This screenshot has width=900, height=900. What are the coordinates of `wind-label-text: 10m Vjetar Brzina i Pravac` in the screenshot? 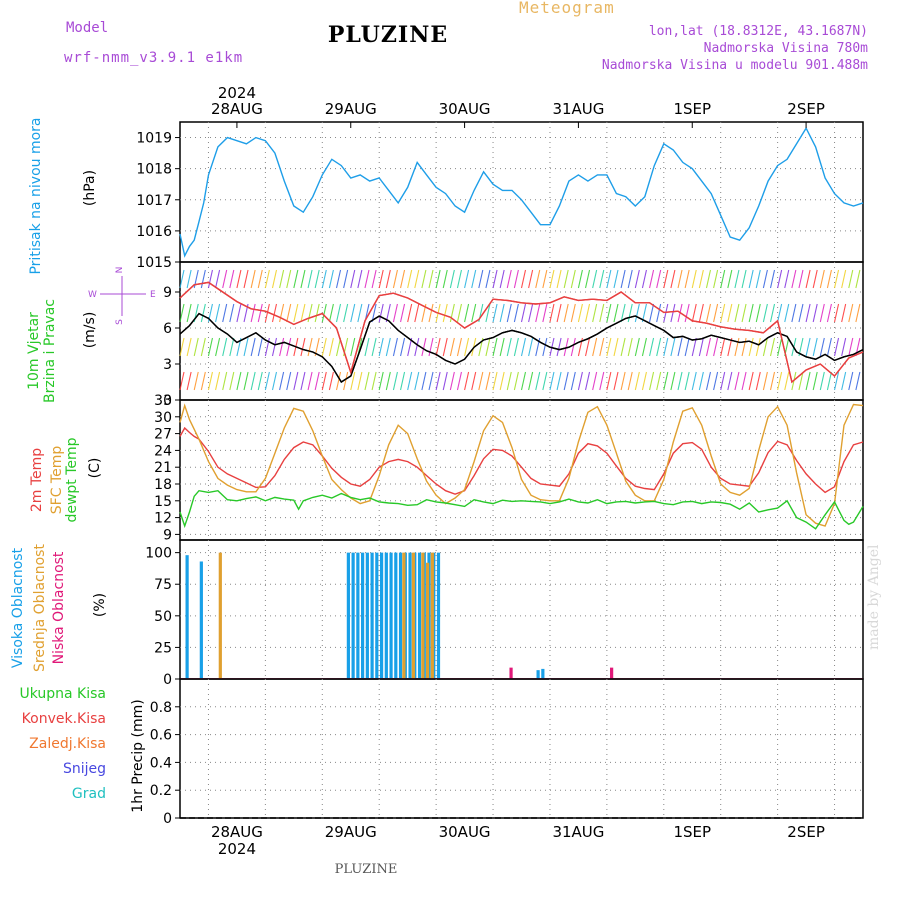 It's located at (42, 351).